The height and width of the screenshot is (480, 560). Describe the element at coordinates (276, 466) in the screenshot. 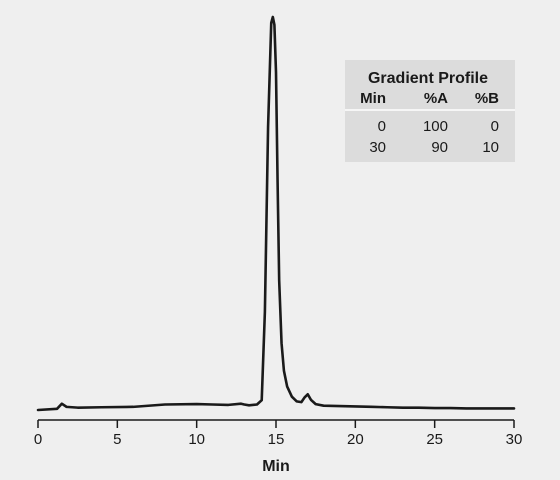

I see `x-axis-title: Min` at that location.